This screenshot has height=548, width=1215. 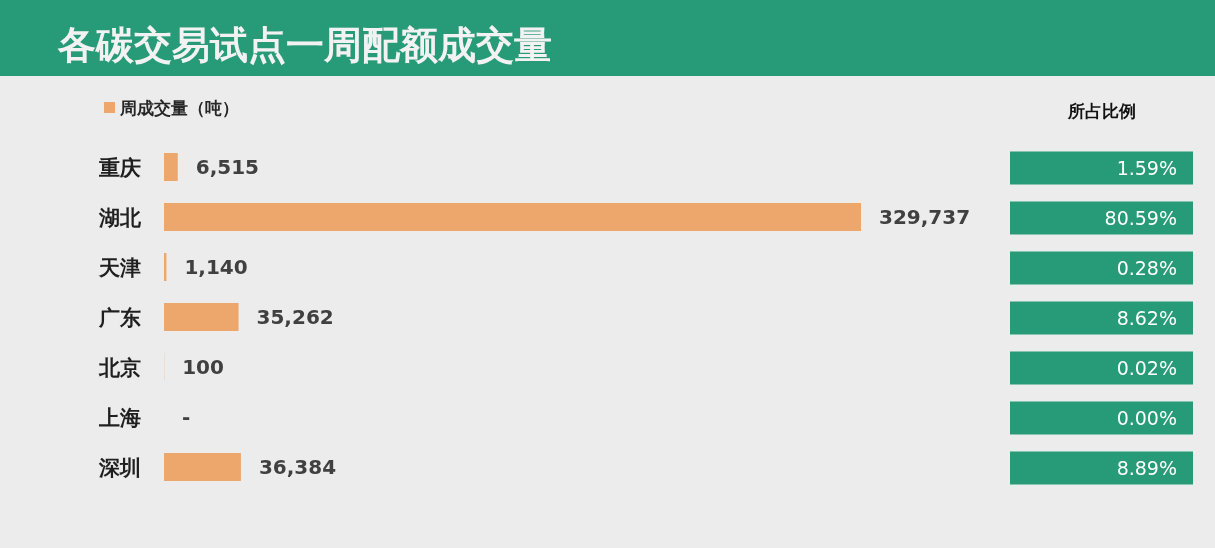 What do you see at coordinates (295, 317) in the screenshot?
I see `data-label: 35,262` at bounding box center [295, 317].